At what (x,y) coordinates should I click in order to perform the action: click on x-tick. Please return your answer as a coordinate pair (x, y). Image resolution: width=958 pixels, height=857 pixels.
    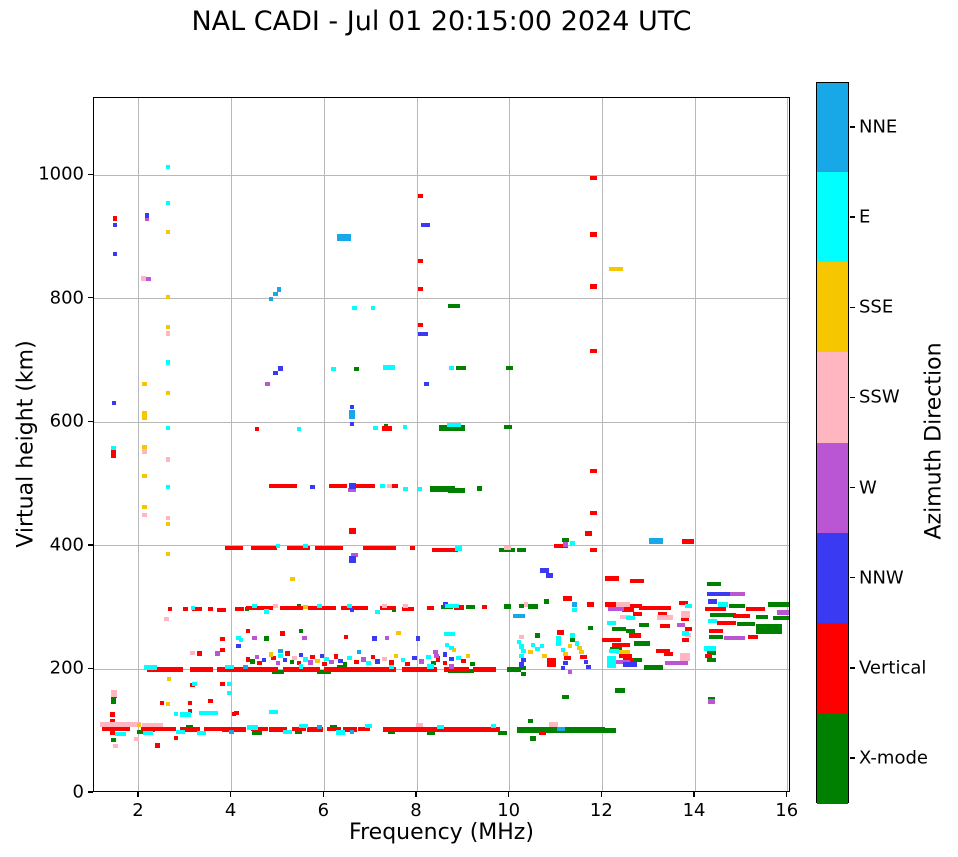
    Looking at the image, I should click on (230, 794).